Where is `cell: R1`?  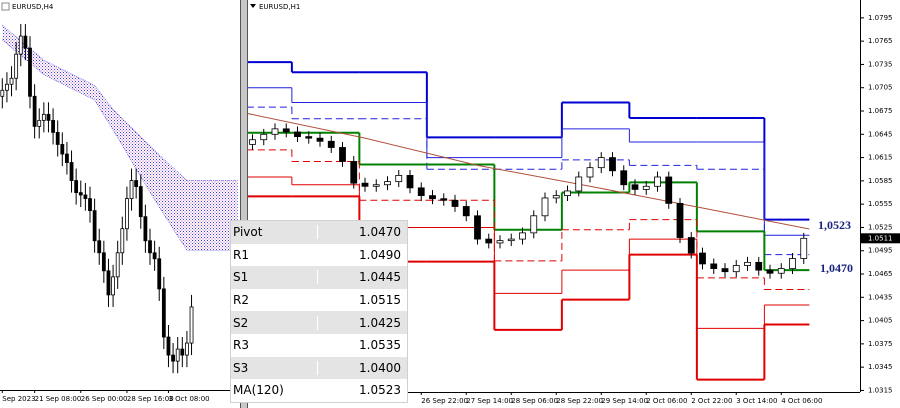
cell: R1 is located at coordinates (274, 254).